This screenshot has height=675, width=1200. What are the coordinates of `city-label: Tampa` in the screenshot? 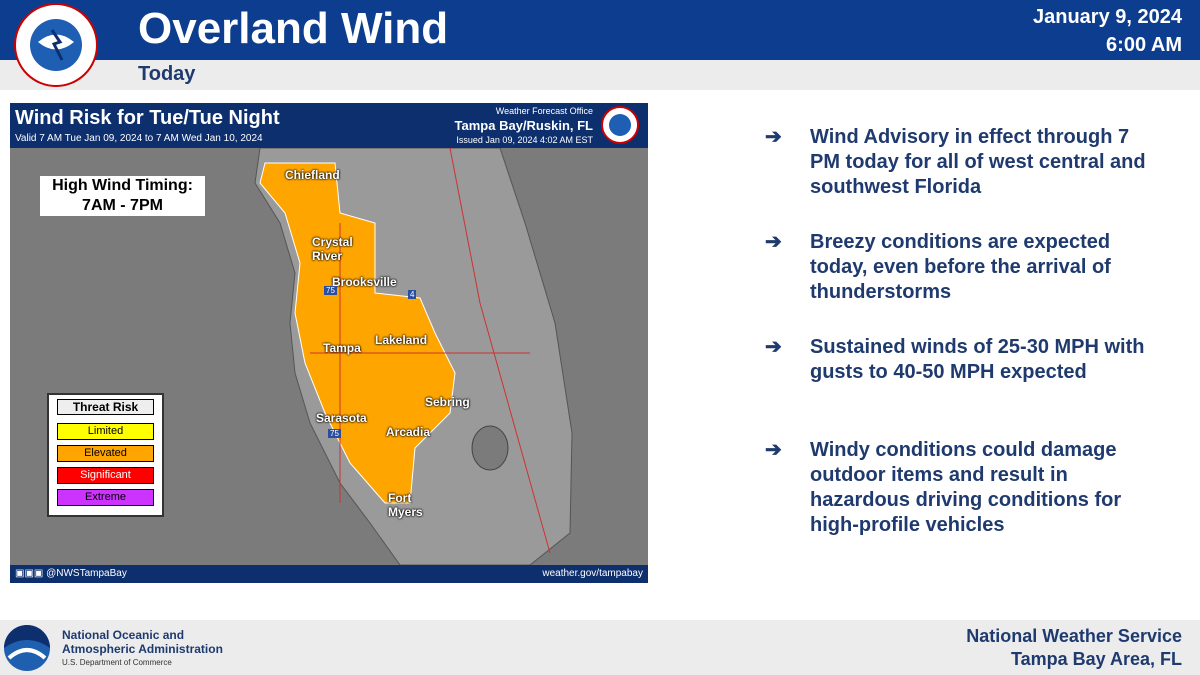 It's located at (342, 348).